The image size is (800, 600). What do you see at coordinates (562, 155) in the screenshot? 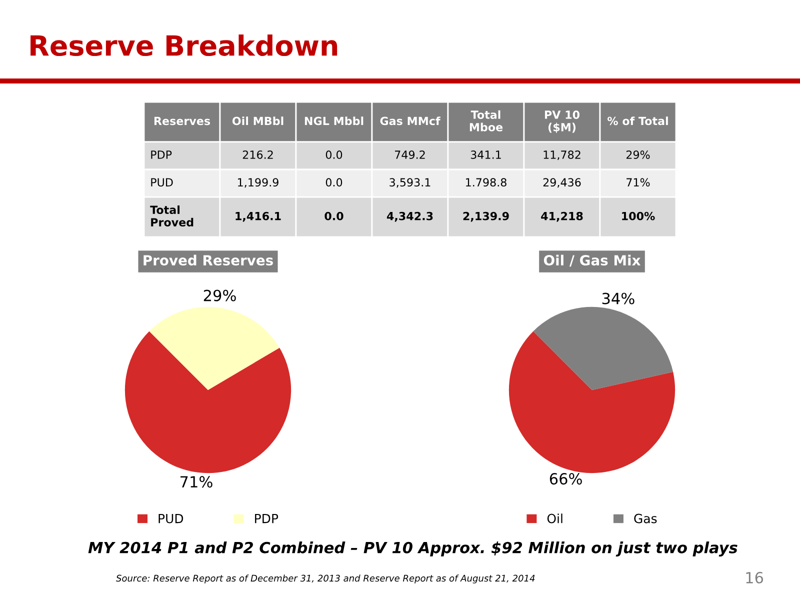
I see `text: 11,782` at bounding box center [562, 155].